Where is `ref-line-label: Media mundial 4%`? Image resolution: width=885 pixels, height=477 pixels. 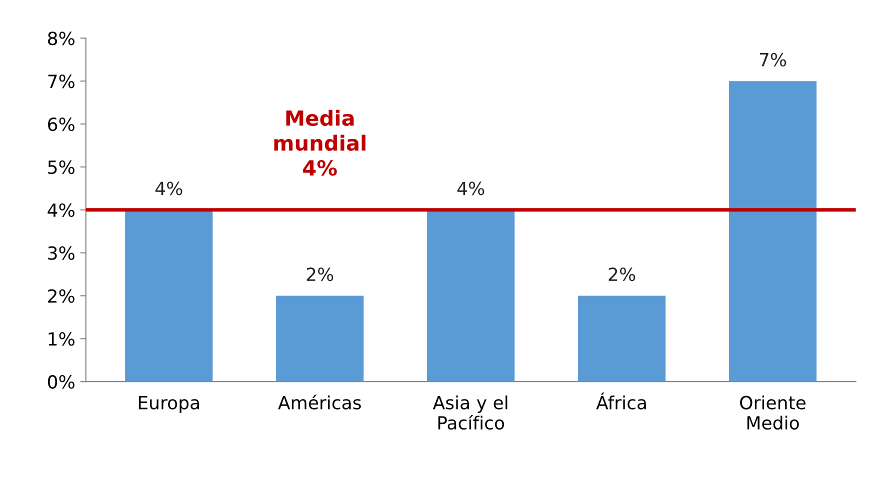
ref-line-label: Media mundial 4% is located at coordinates (320, 143).